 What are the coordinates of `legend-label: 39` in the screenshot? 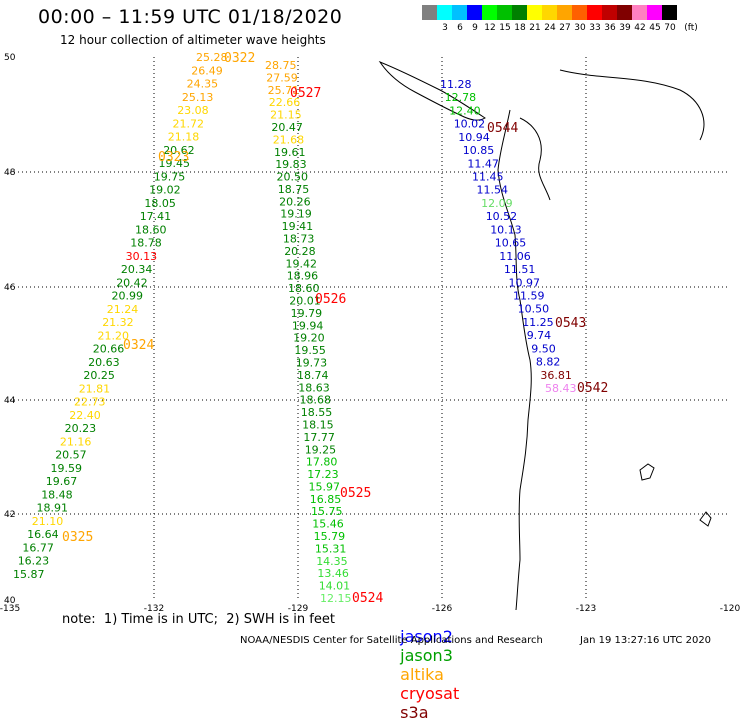 It's located at (625, 28).